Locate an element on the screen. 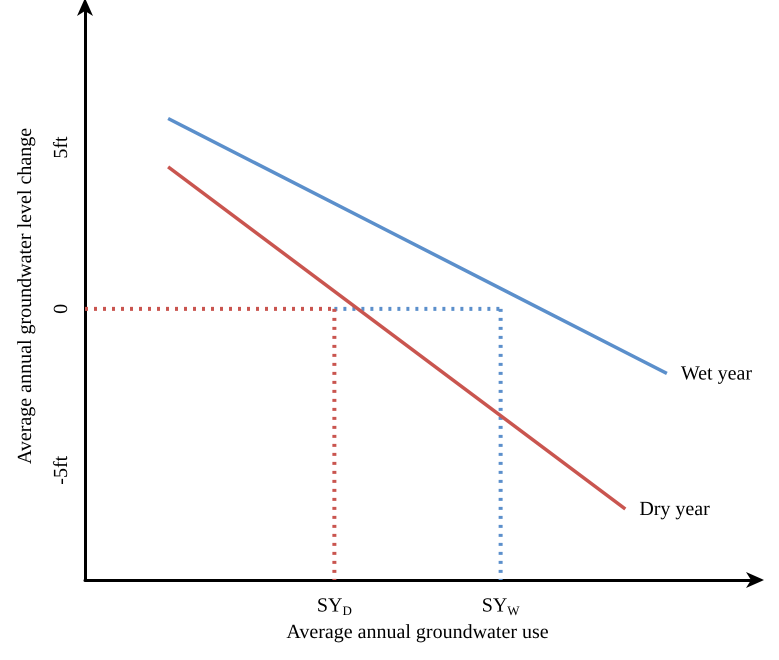  series-label: Wet year is located at coordinates (716, 373).